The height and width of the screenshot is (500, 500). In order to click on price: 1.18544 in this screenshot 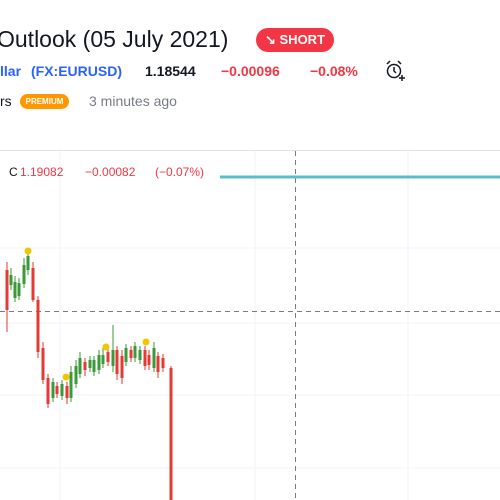, I will do `click(170, 71)`.